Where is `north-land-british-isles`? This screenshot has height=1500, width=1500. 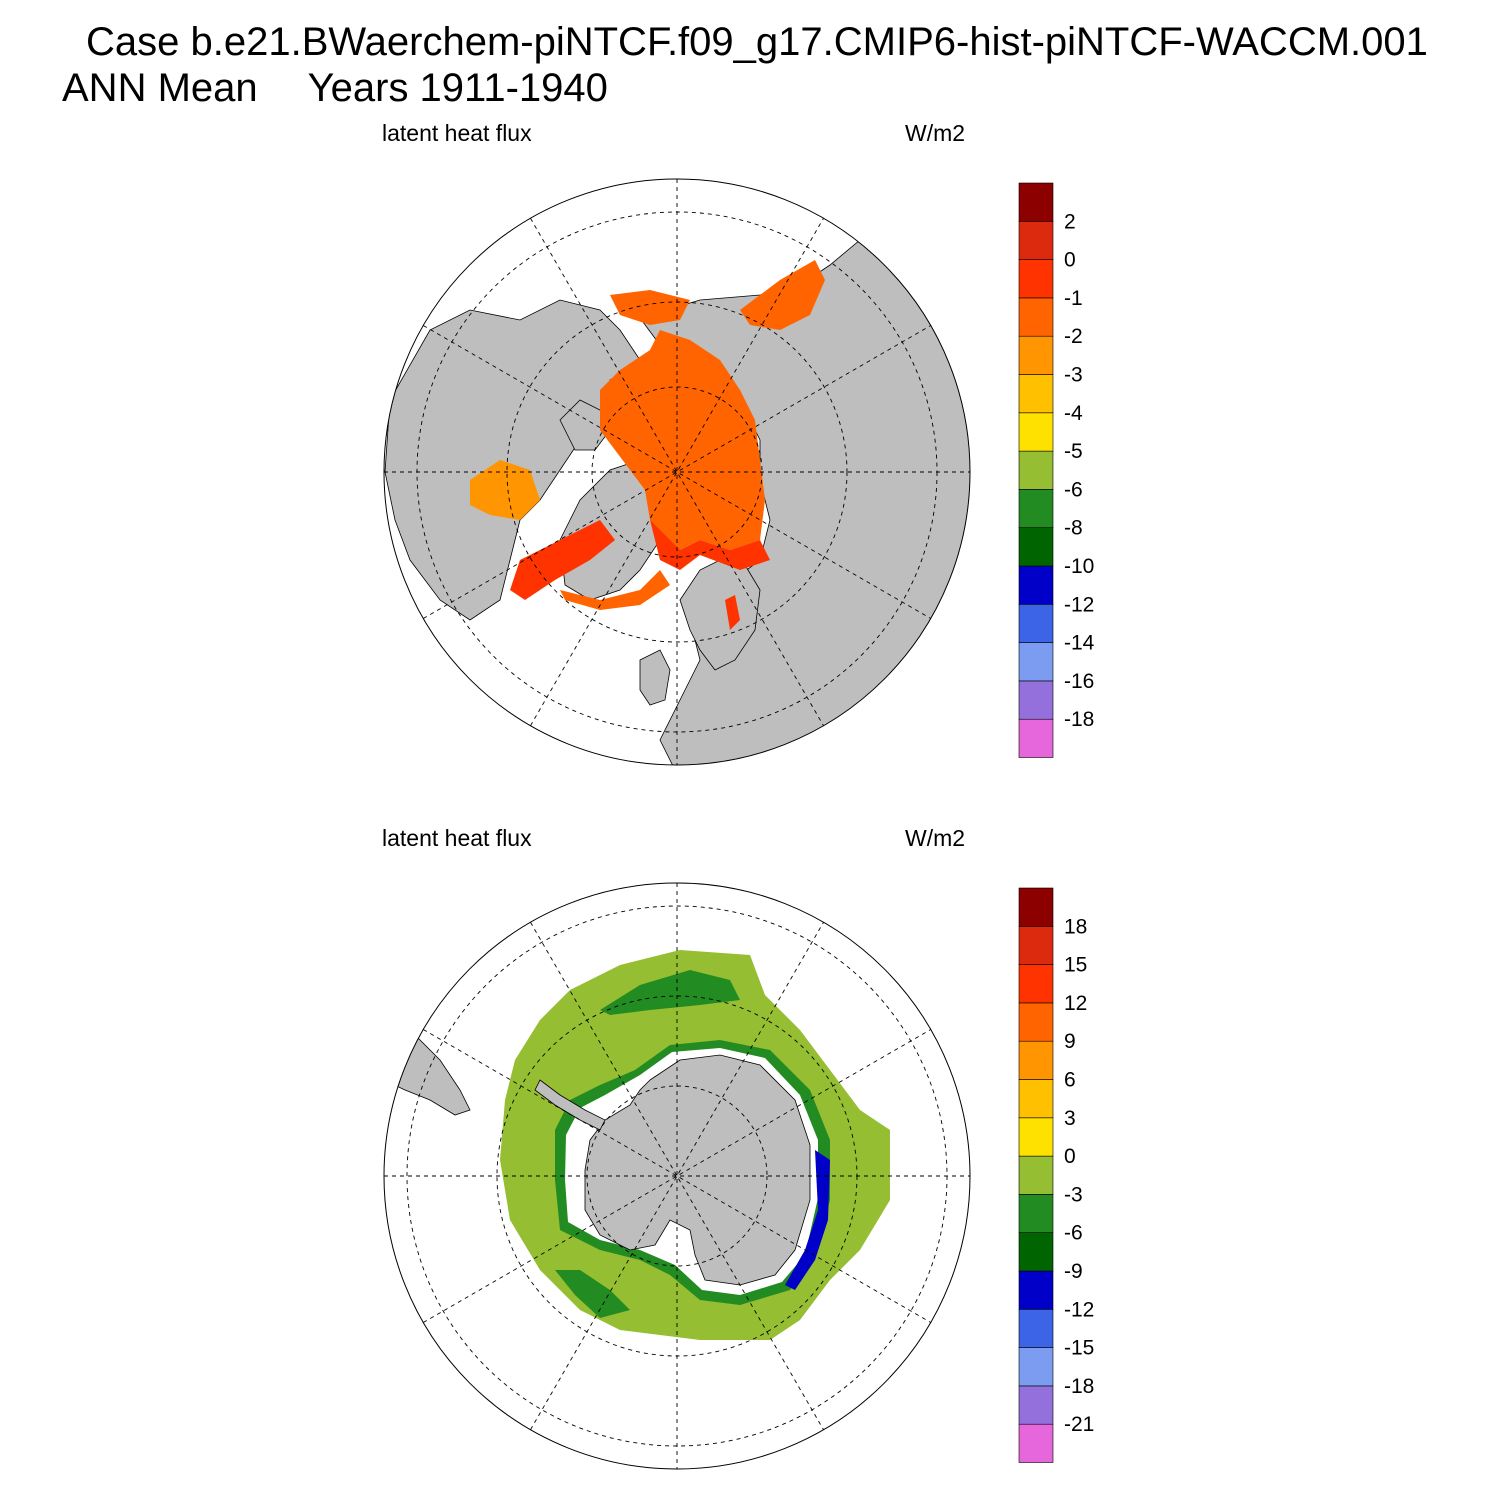
north-land-british-isles is located at coordinates (655, 677).